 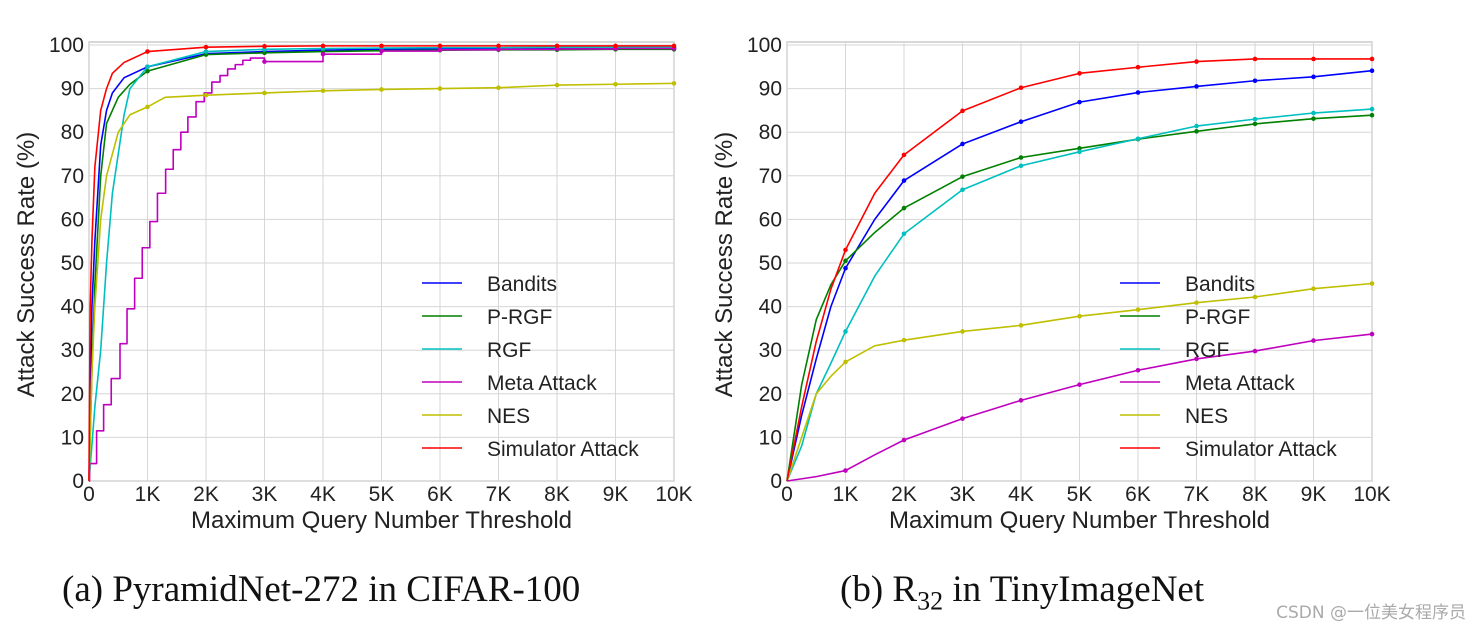 I want to click on y-tick-label: 40, so click(x=72, y=307).